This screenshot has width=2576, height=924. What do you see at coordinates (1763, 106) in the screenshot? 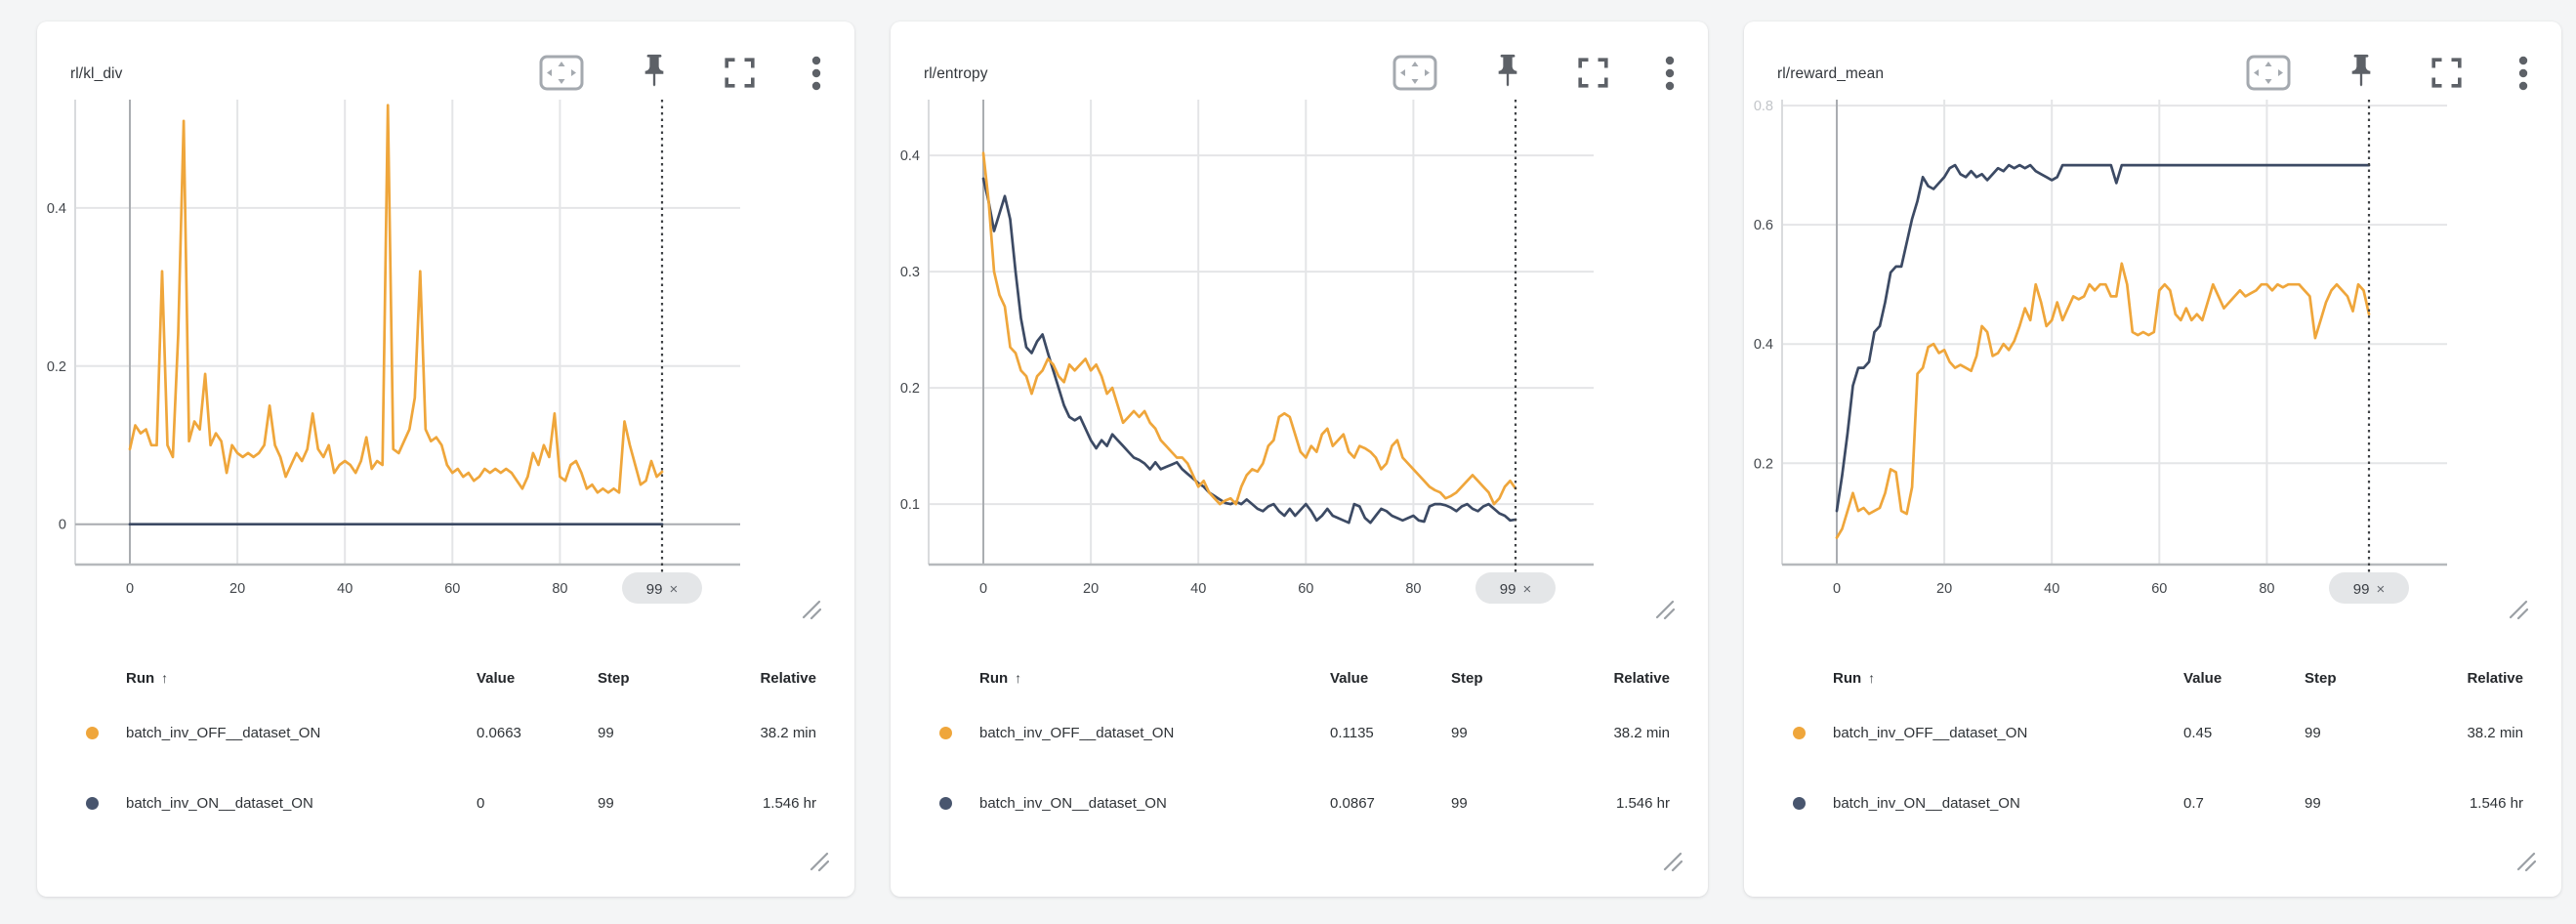
I see `y-axis-tick-label: 0.8` at bounding box center [1763, 106].